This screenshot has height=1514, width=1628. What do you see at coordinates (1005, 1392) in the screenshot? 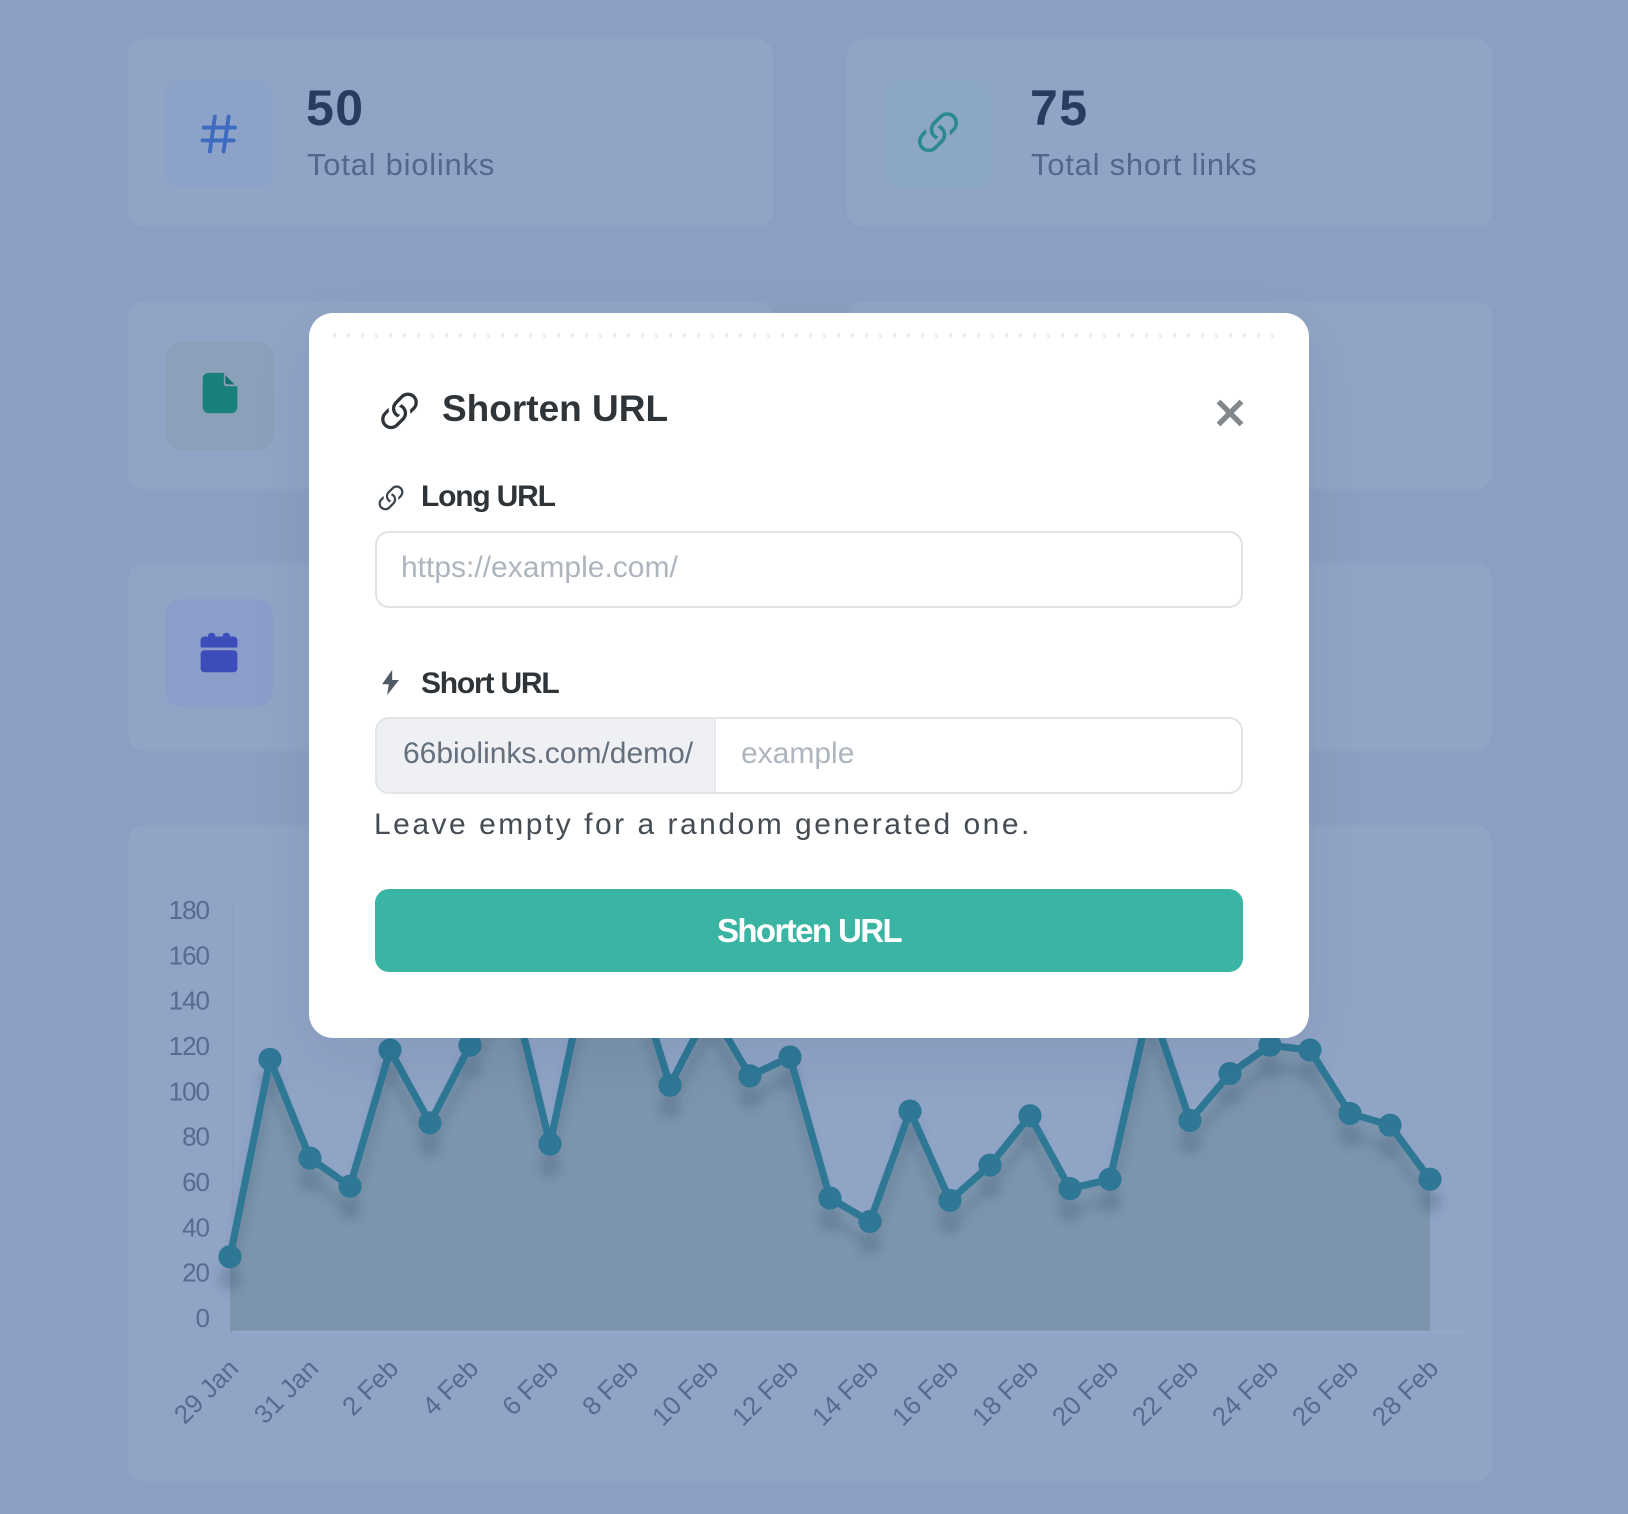
I see `svg-text: 18 Feb` at bounding box center [1005, 1392].